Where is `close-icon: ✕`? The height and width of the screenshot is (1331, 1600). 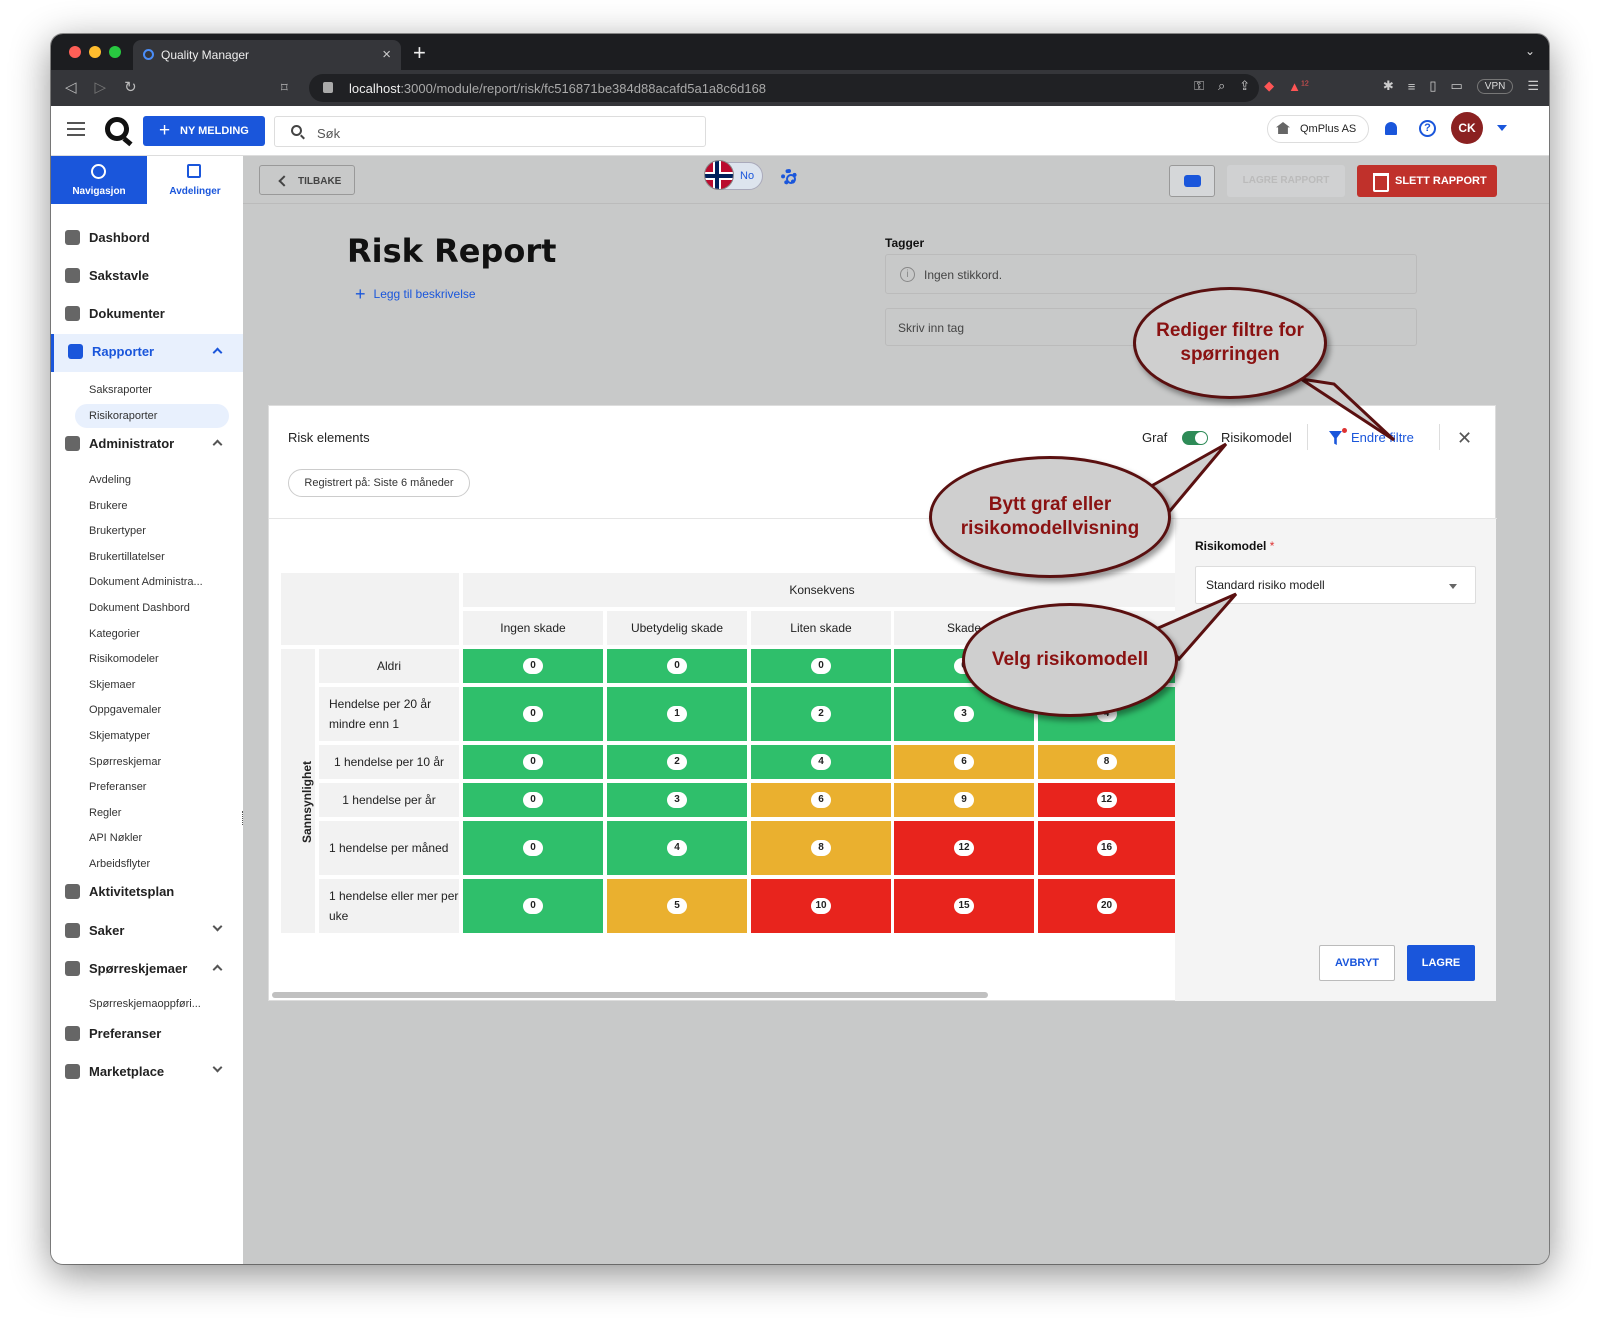 close-icon: ✕ is located at coordinates (1465, 438).